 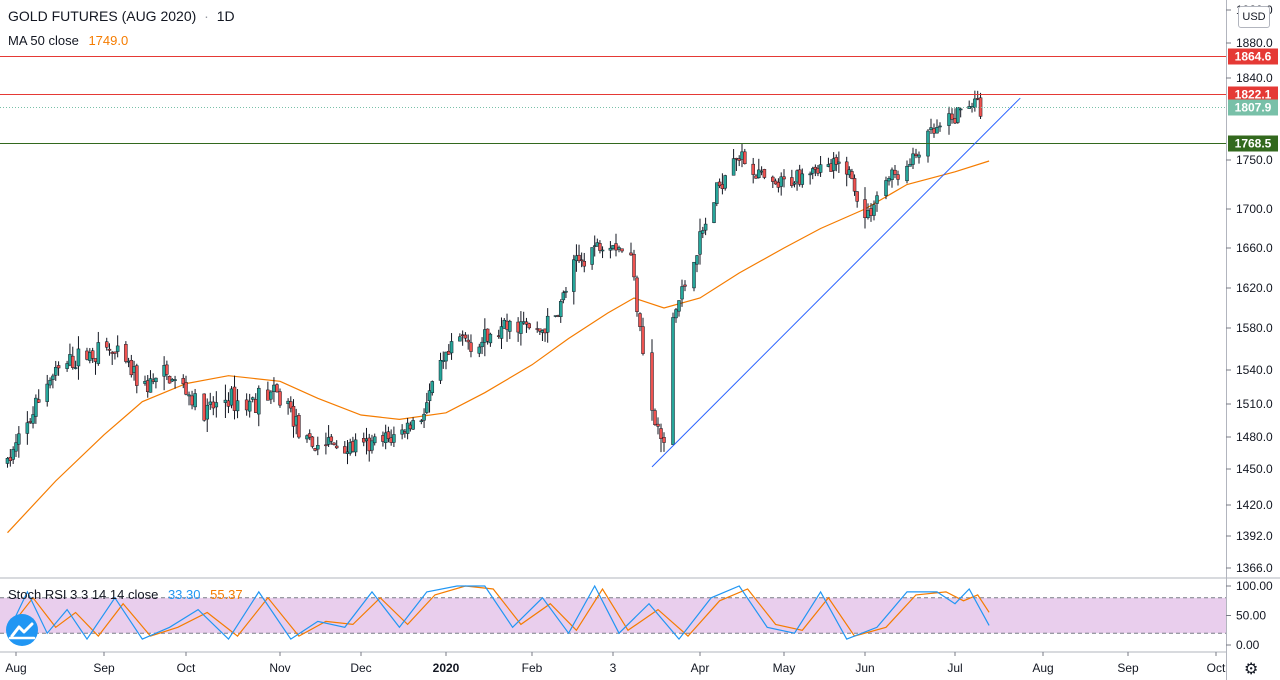 I want to click on stoch-axis-label: 100.00, so click(x=1254, y=586).